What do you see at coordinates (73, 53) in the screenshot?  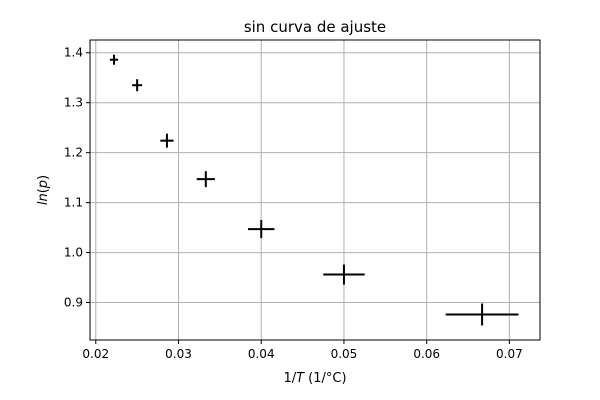 I see `y-tick-label: 1.4` at bounding box center [73, 53].